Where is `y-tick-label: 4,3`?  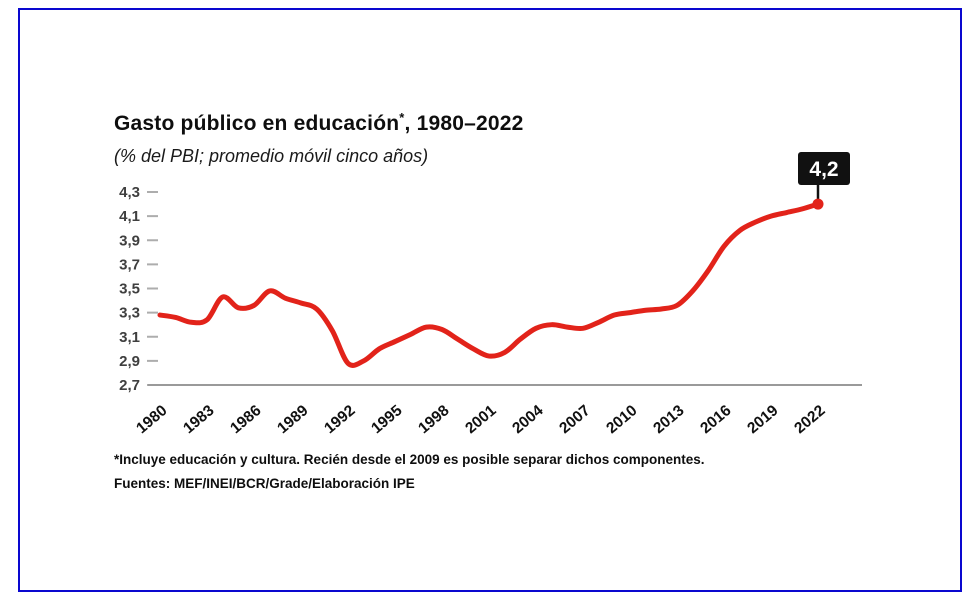 y-tick-label: 4,3 is located at coordinates (129, 192).